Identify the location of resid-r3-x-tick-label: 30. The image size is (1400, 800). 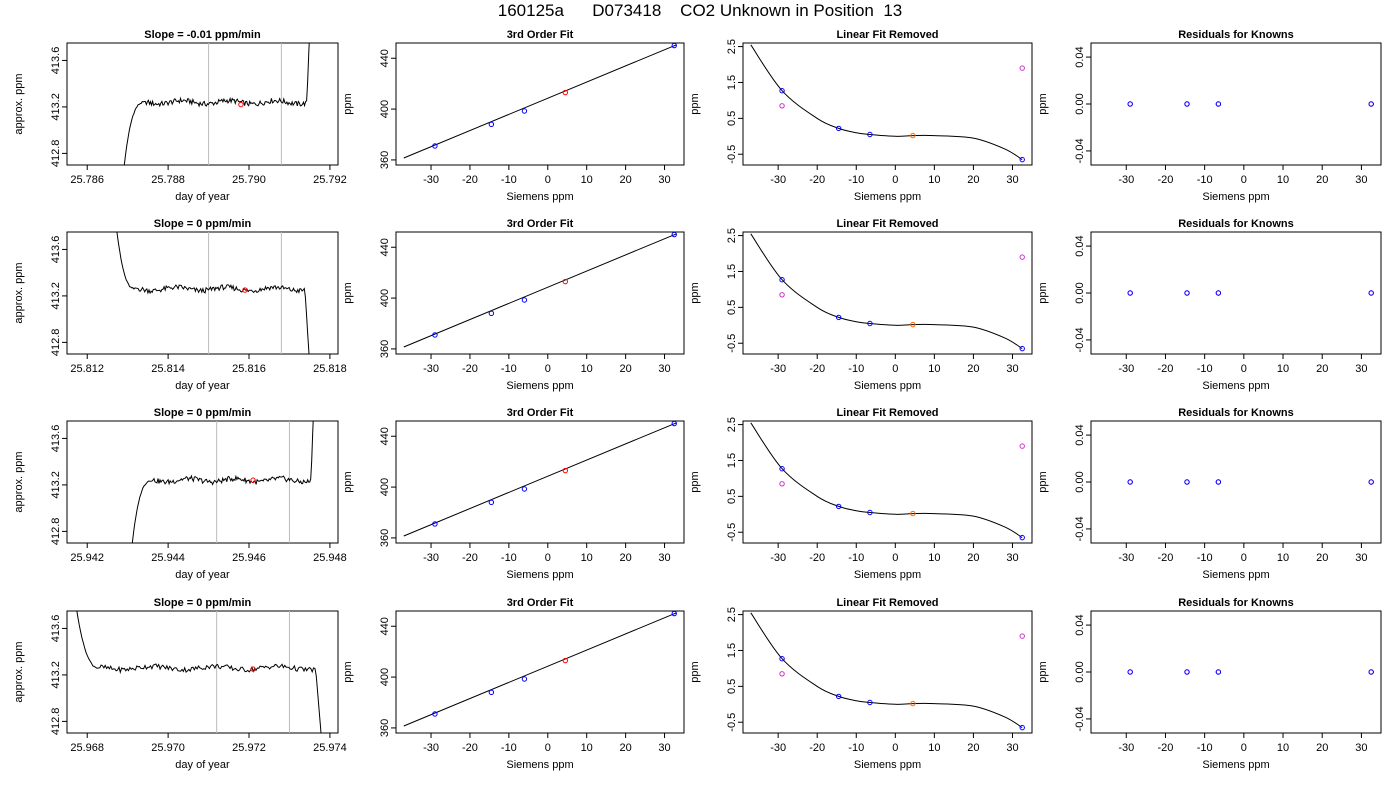
(1361, 558).